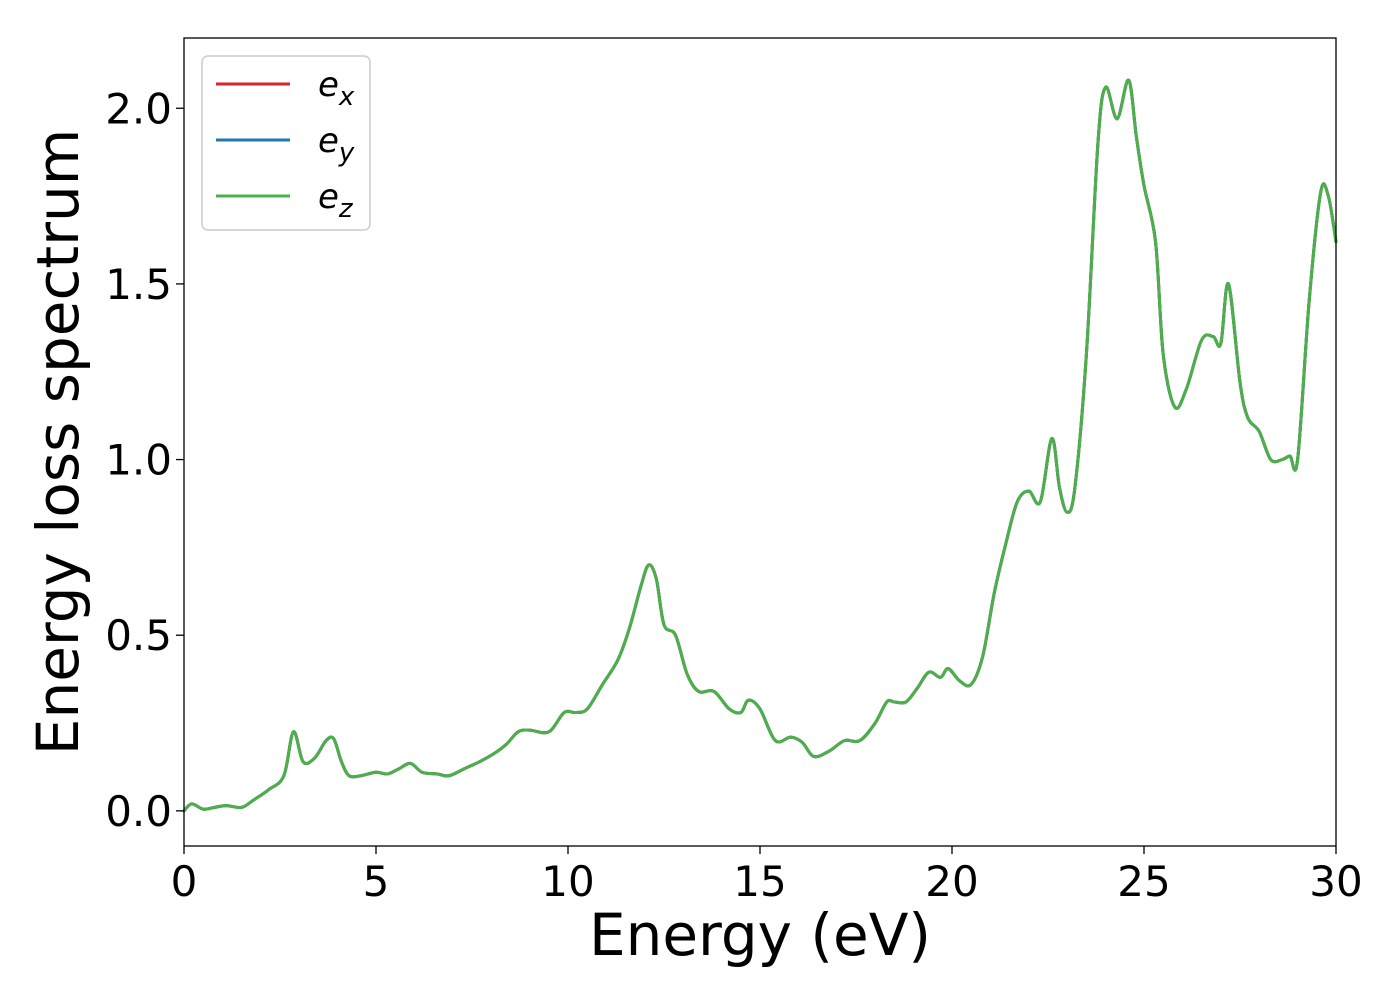 This screenshot has height=1000, width=1400. I want to click on x-tick-label: 25, so click(1143, 881).